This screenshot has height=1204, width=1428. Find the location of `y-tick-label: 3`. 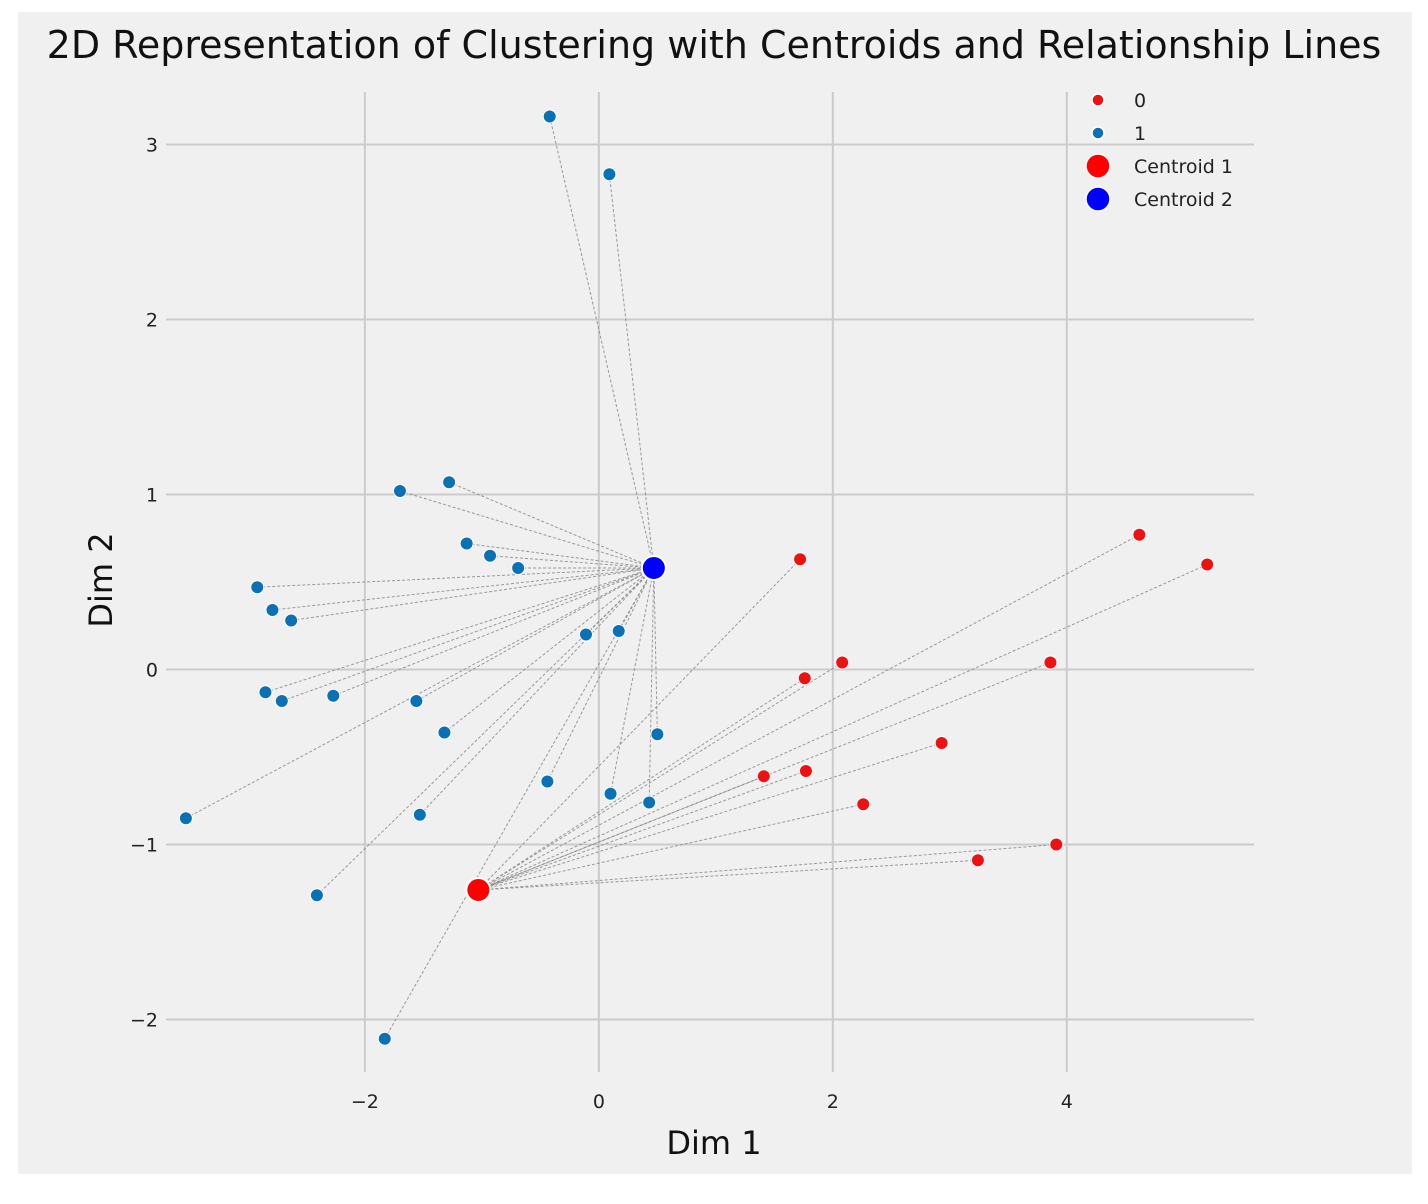

y-tick-label: 3 is located at coordinates (152, 146).